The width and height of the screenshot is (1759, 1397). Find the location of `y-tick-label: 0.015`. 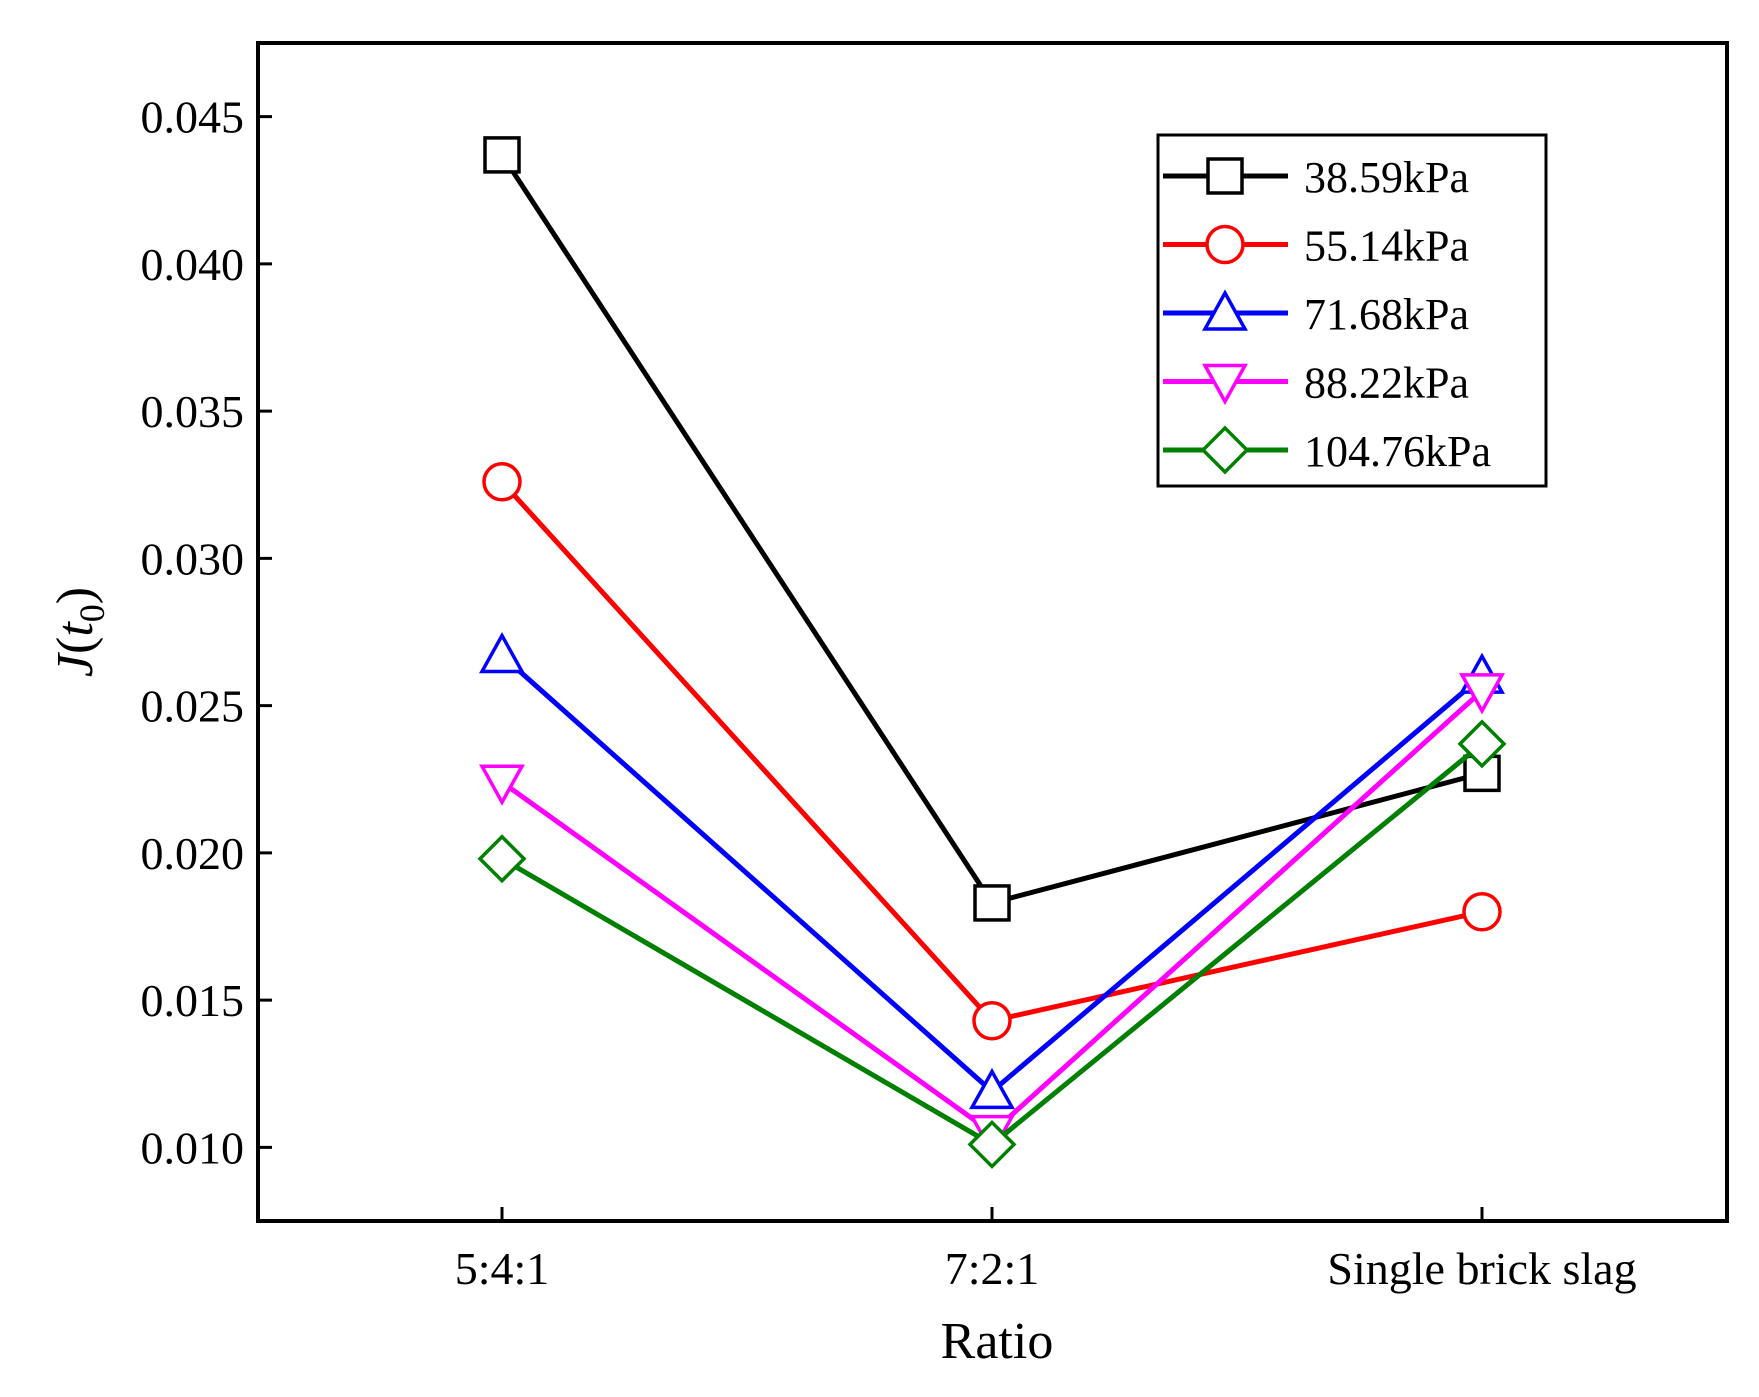

y-tick-label: 0.015 is located at coordinates (193, 1000).